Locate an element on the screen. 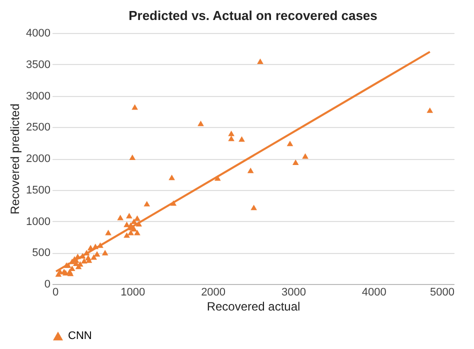  y-tick-label: 3000 is located at coordinates (38, 96).